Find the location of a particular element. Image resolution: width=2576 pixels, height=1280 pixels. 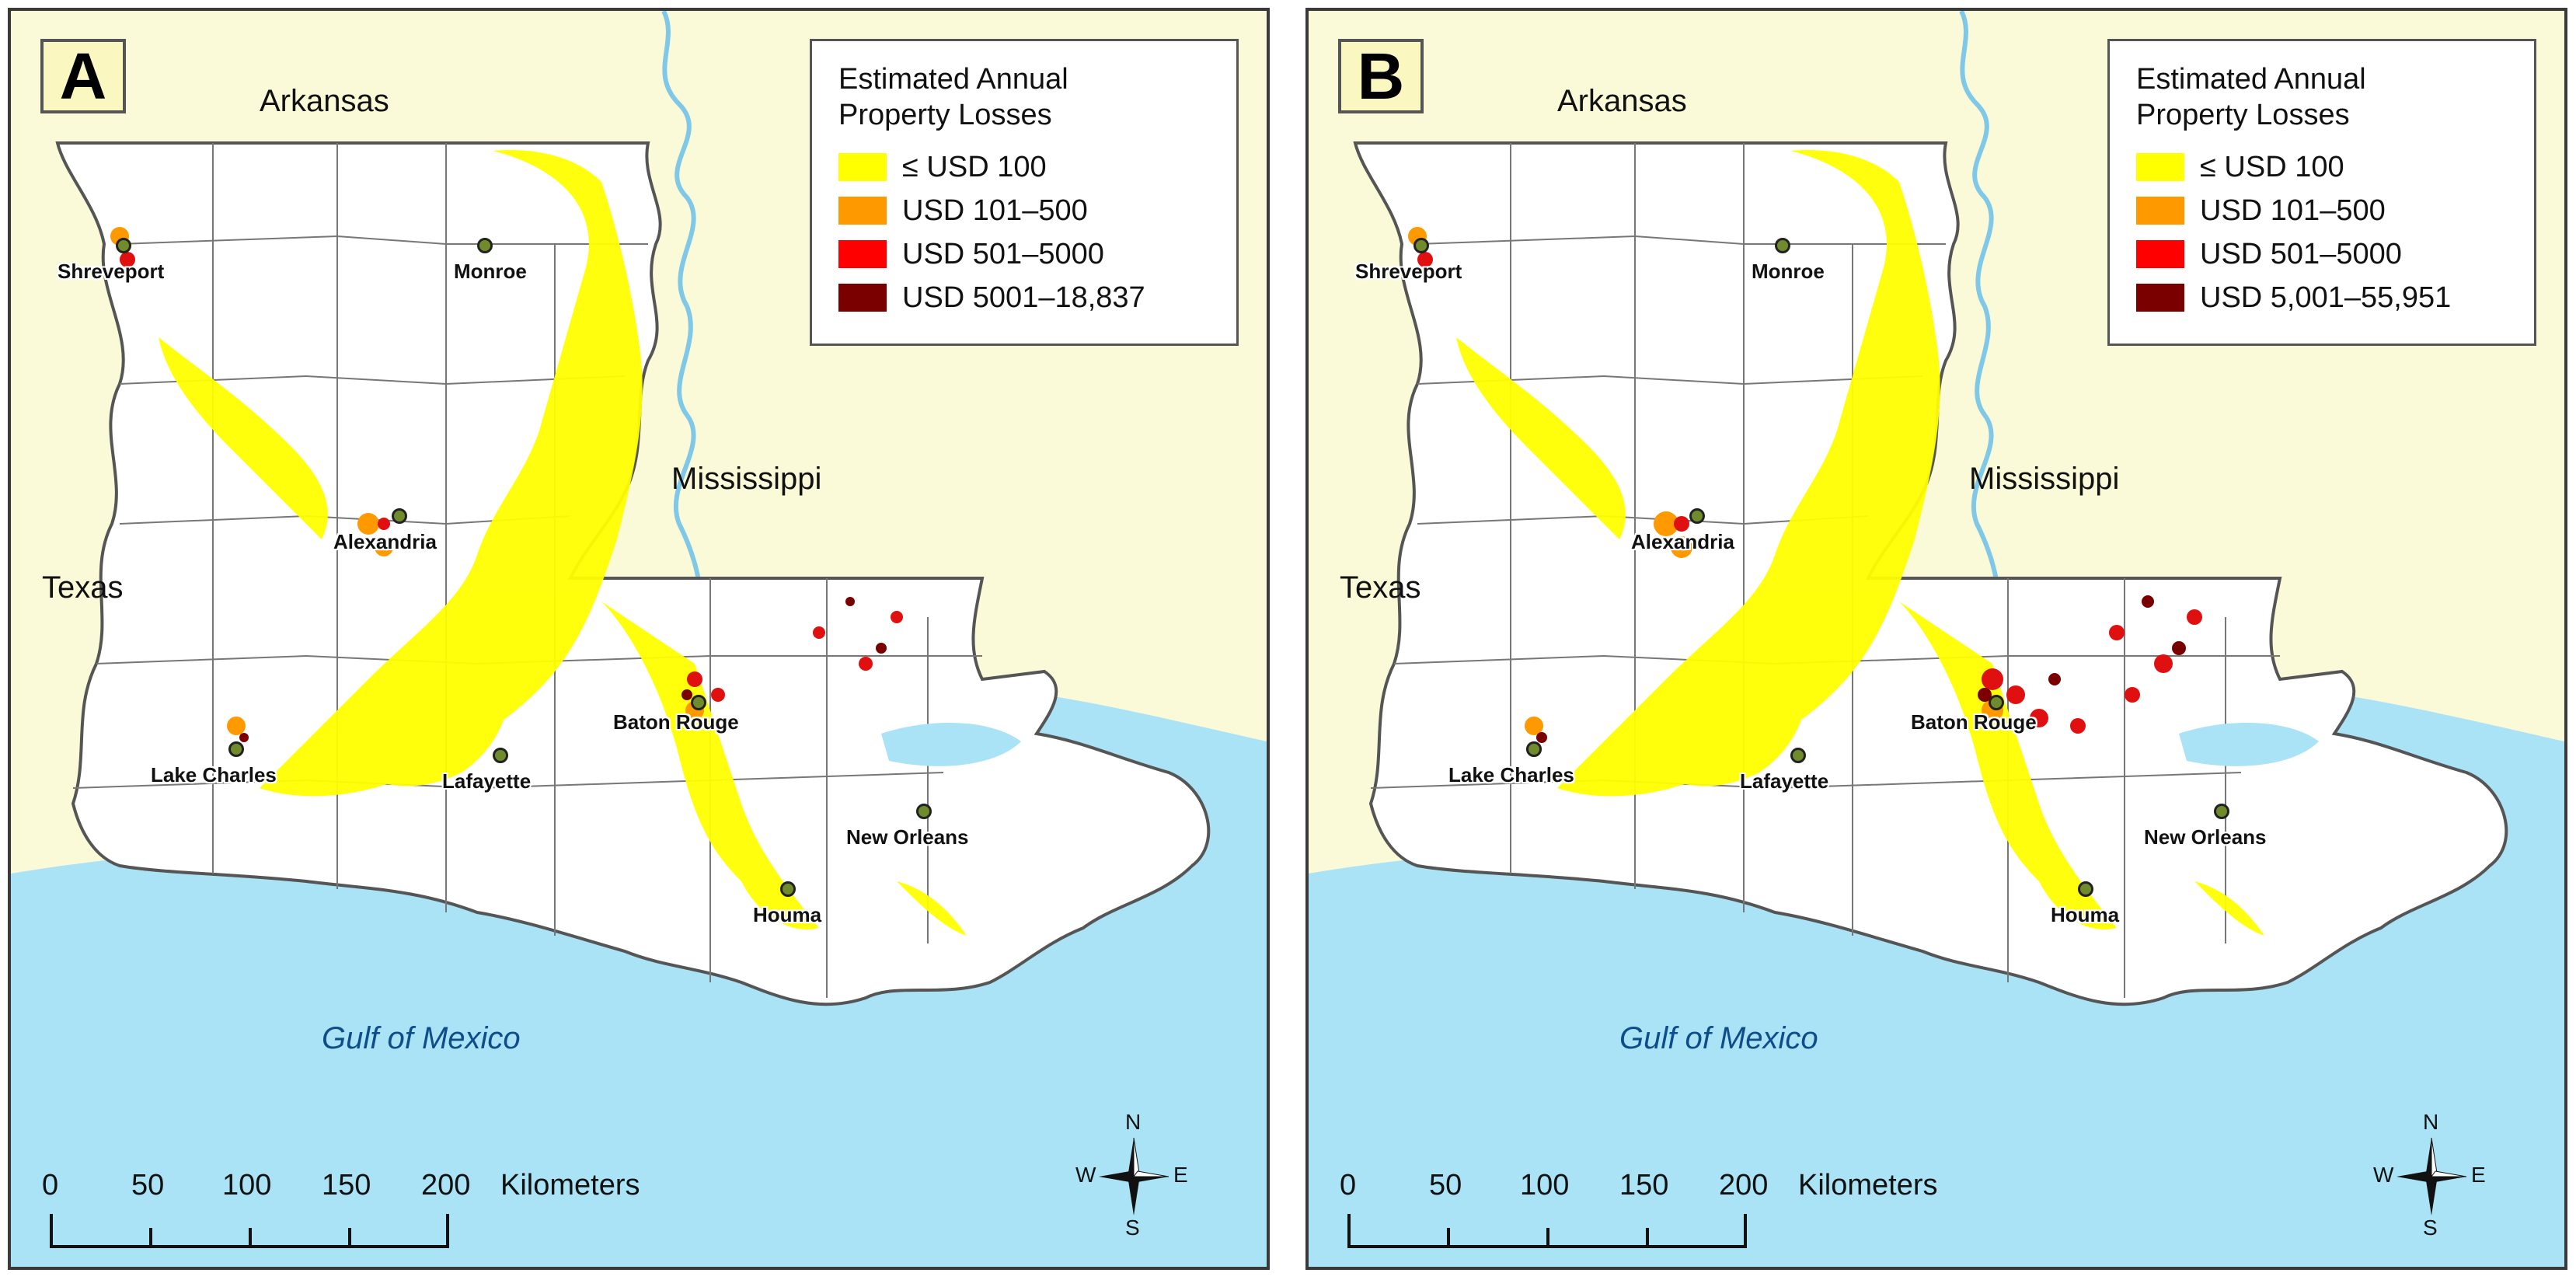

scale-unit: Kilometers is located at coordinates (1868, 1185).